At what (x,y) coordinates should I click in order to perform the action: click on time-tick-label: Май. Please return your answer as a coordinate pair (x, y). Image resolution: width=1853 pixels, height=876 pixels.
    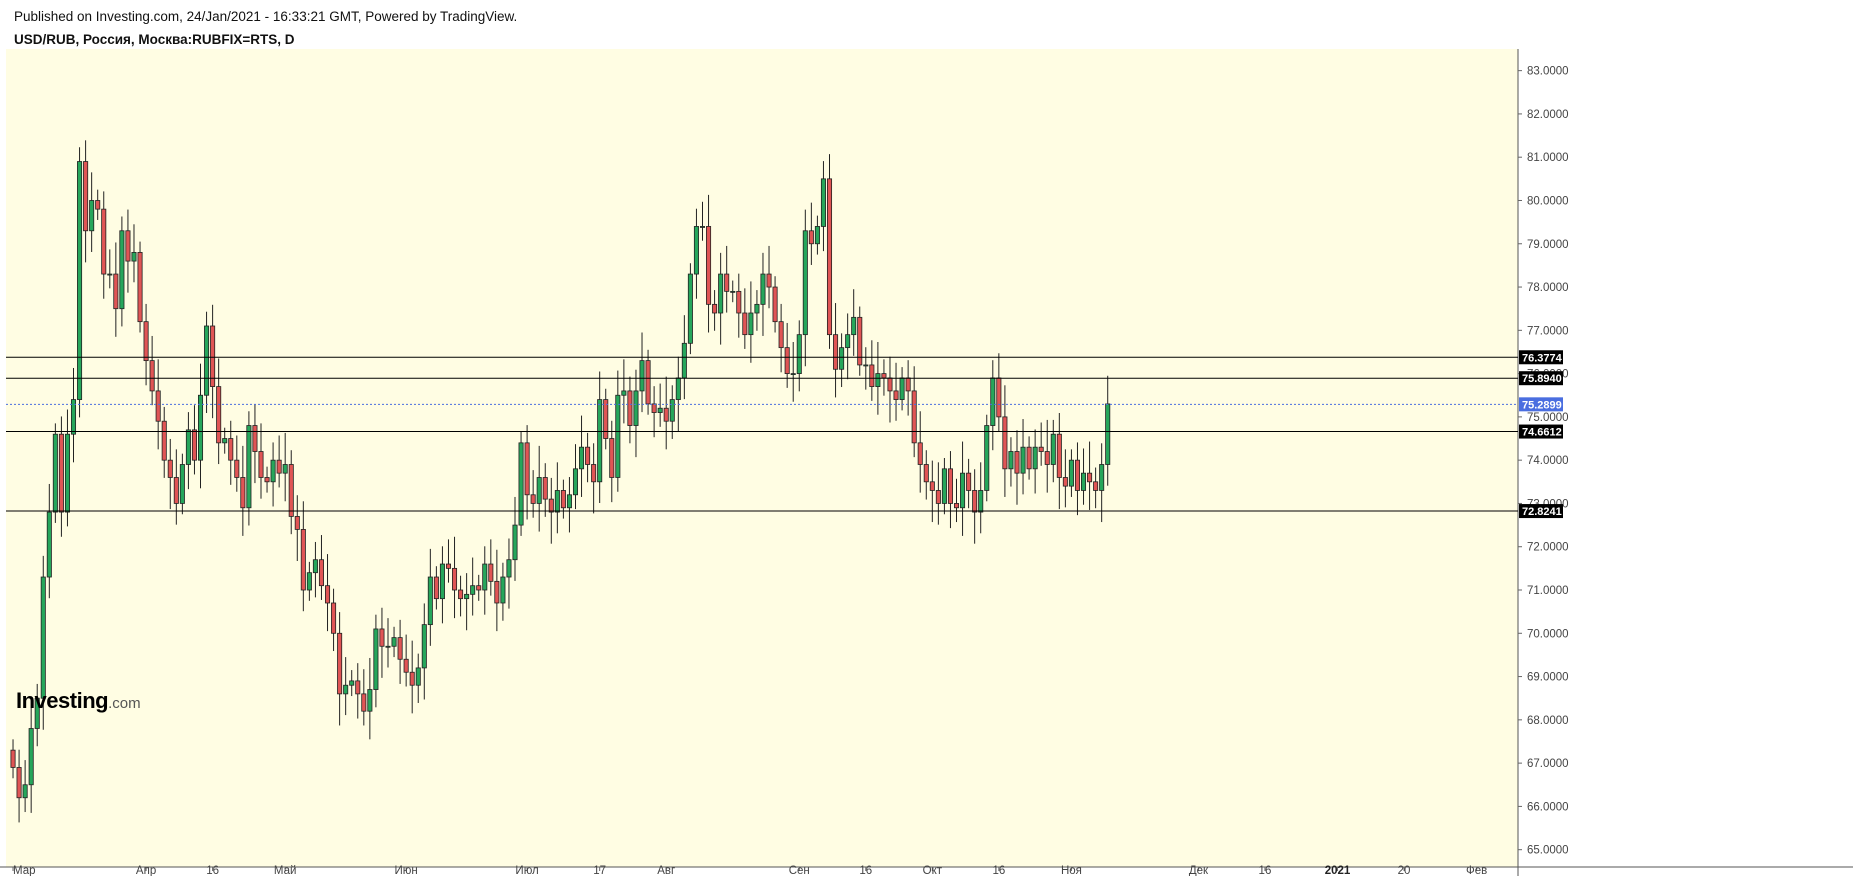
    Looking at the image, I should click on (285, 870).